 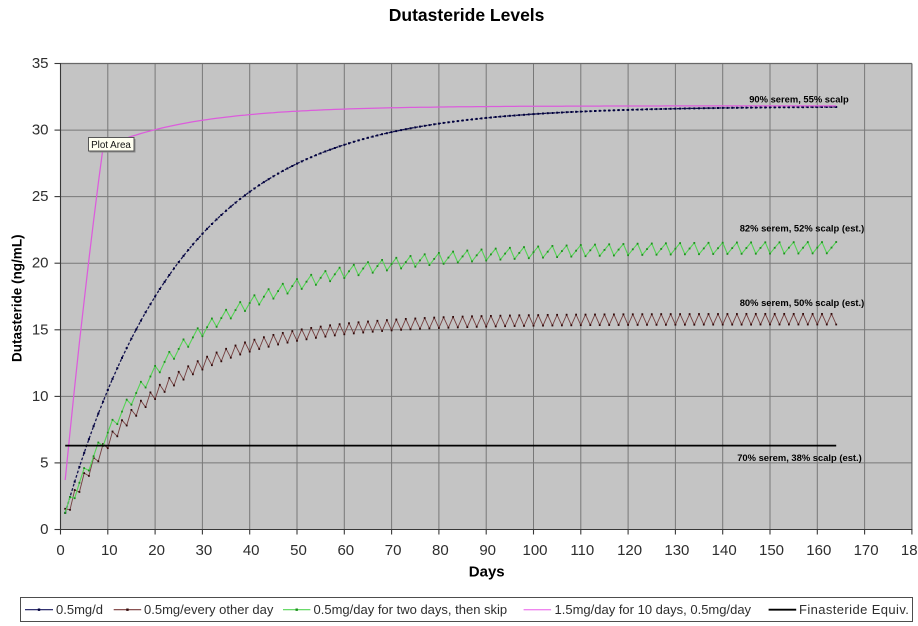 What do you see at coordinates (467, 15) in the screenshot?
I see `svg-text: Dutasteride Levels` at bounding box center [467, 15].